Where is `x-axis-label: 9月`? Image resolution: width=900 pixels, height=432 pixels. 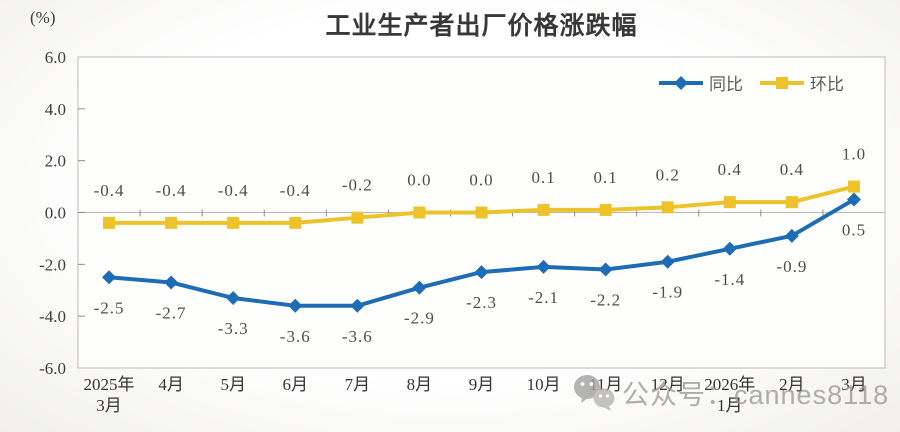 x-axis-label: 9月 is located at coordinates (482, 384).